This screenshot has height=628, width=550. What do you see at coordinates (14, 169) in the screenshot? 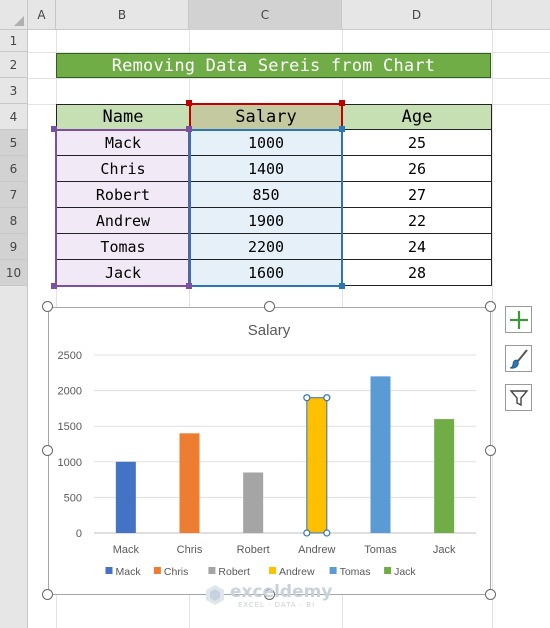
I see `row-header-6: 6` at bounding box center [14, 169].